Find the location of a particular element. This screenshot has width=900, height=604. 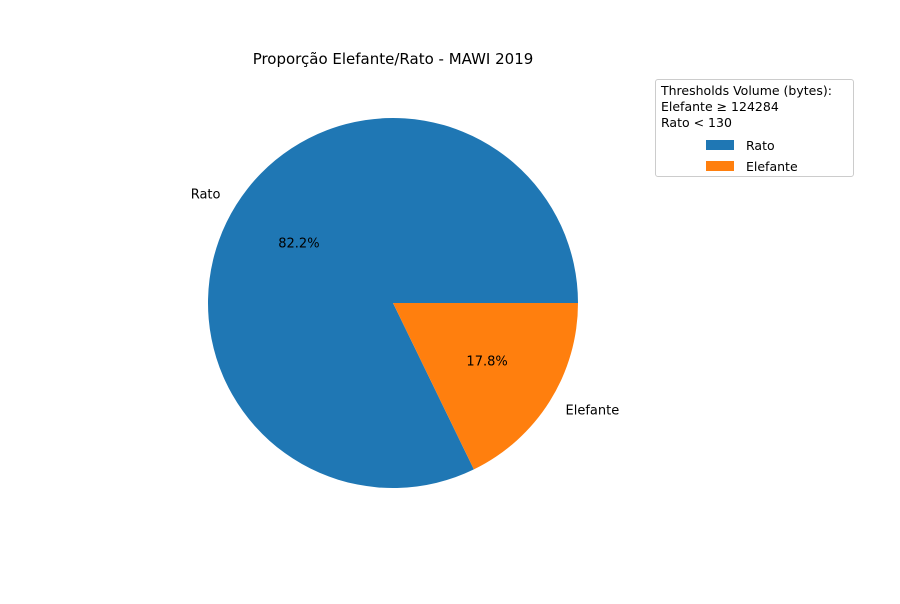

legend-swatch-rato is located at coordinates (720, 145).